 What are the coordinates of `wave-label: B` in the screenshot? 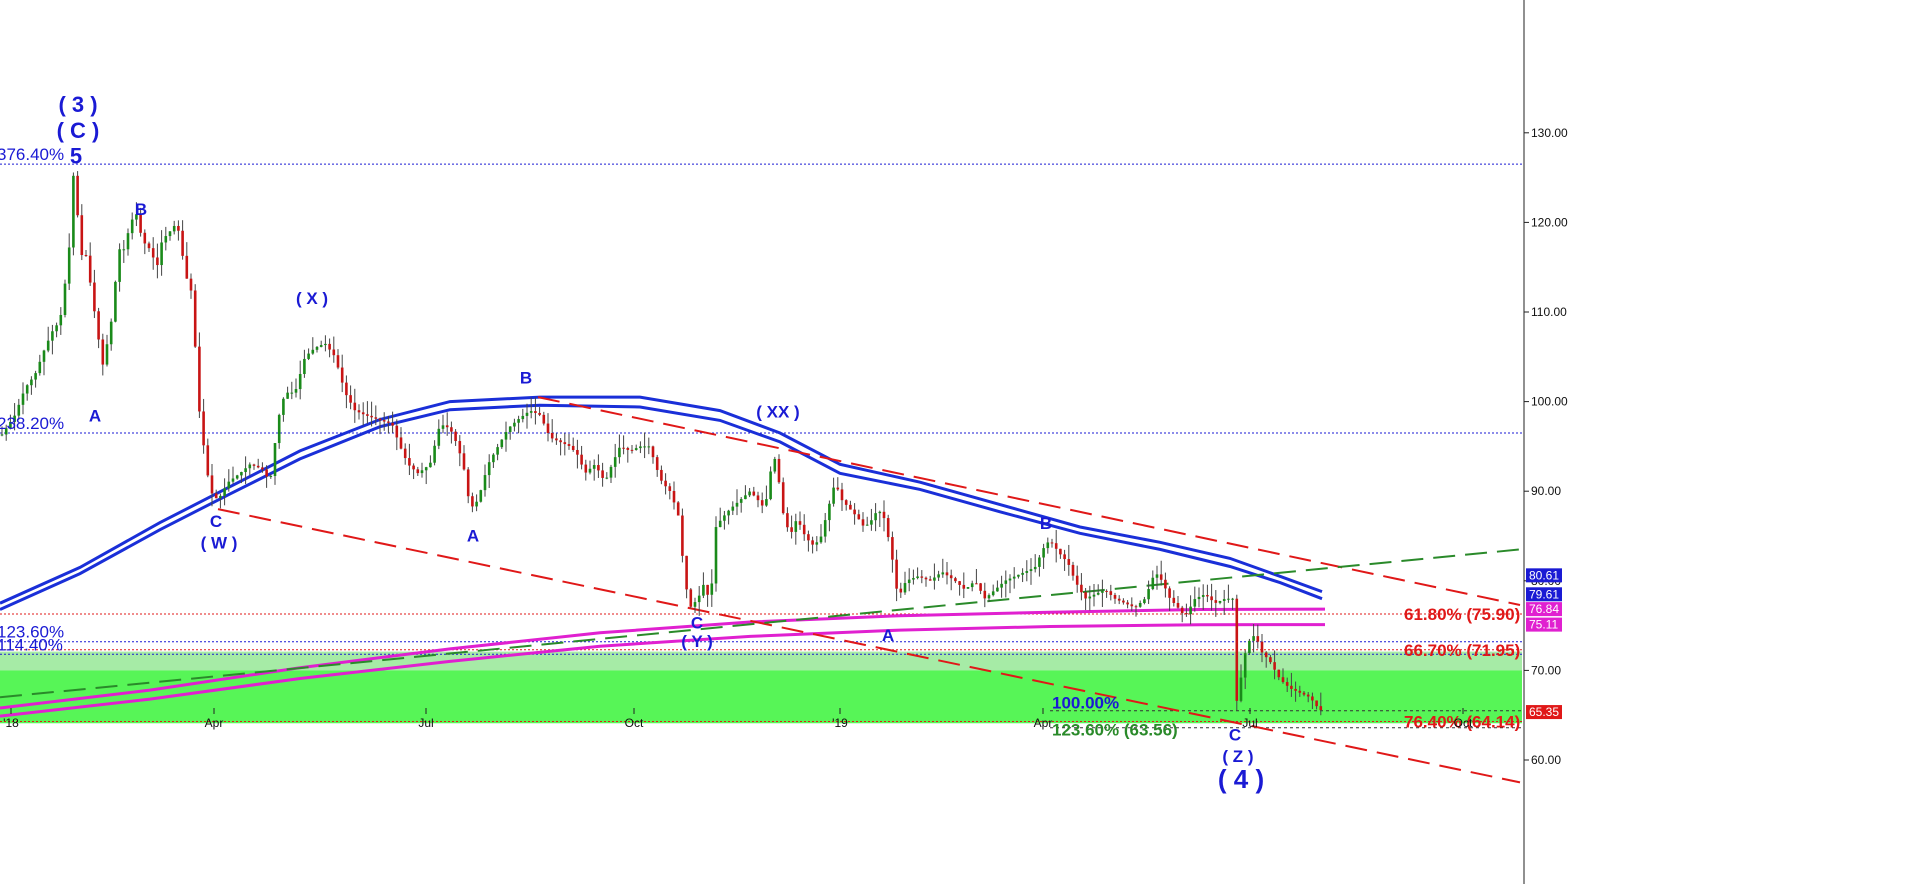 It's located at (141, 209).